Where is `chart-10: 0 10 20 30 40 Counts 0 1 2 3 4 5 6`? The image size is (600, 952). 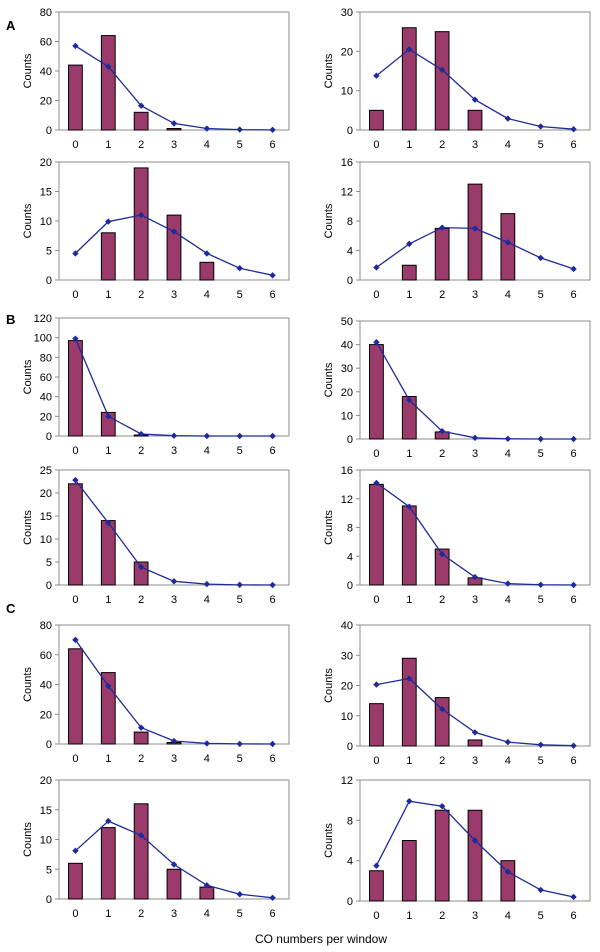
chart-10: 0 10 20 30 40 Counts 0 1 2 3 4 5 6 is located at coordinates (457, 693).